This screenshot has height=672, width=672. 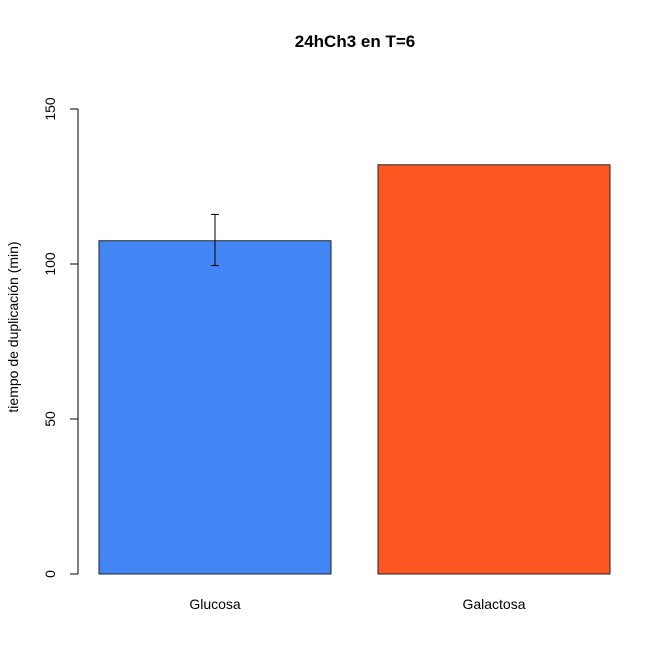 I want to click on y-tick-label: 150, so click(x=50, y=109).